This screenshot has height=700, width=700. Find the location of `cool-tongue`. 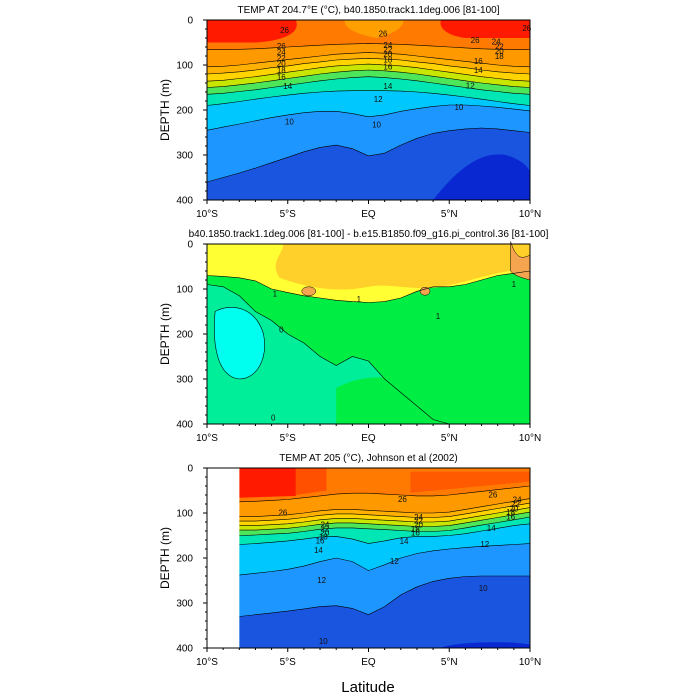

cool-tongue is located at coordinates (374, 29).